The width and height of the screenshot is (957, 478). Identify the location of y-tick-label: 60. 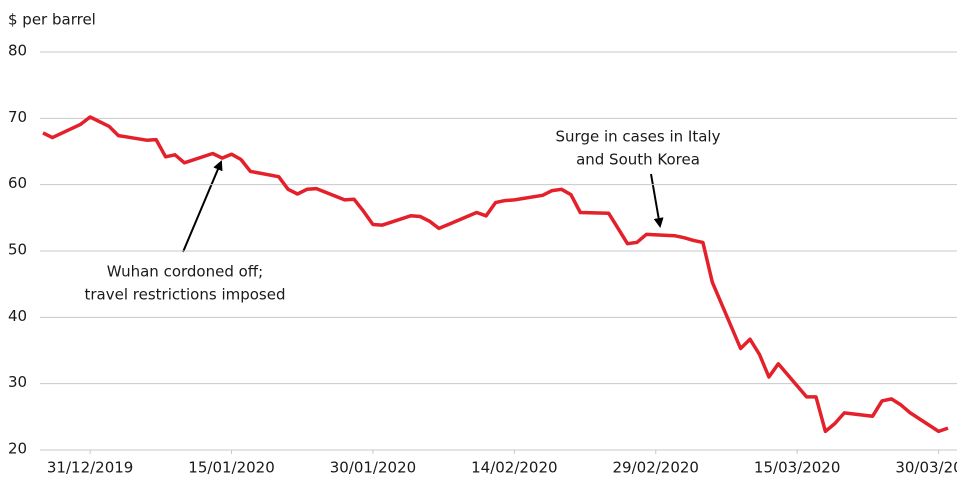
(17, 183).